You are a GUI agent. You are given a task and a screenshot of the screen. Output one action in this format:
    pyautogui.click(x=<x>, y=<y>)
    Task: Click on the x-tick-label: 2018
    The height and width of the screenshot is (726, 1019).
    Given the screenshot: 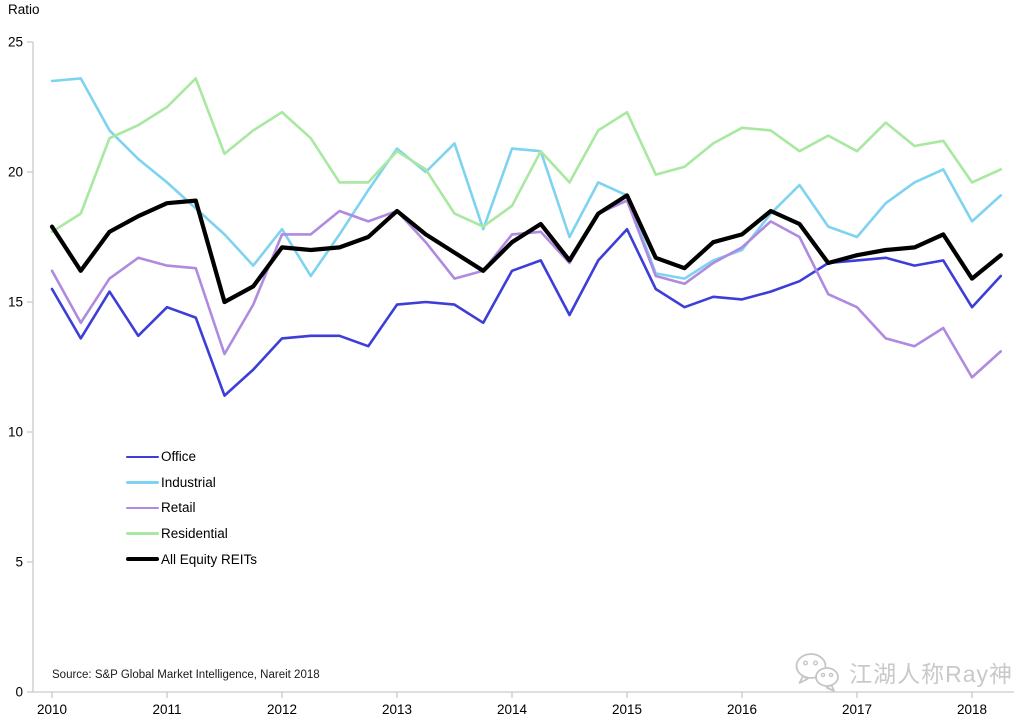 What is the action you would take?
    pyautogui.click(x=972, y=709)
    